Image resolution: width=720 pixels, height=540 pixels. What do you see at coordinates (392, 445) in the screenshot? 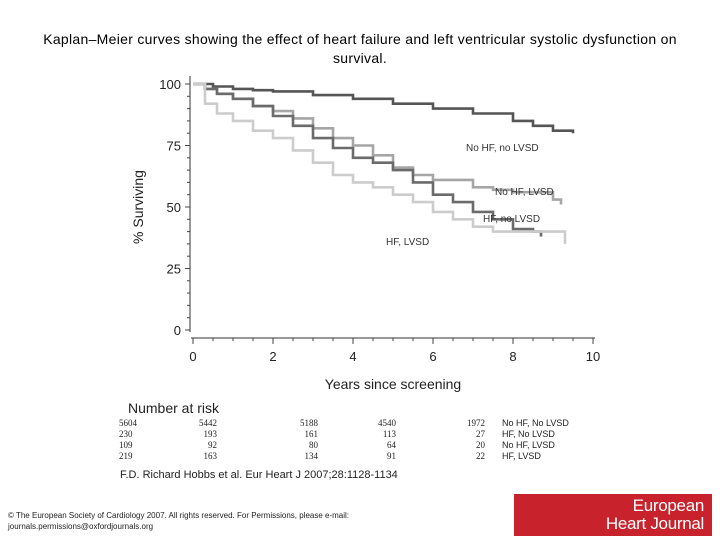
I see `risk-cell: 64` at bounding box center [392, 445].